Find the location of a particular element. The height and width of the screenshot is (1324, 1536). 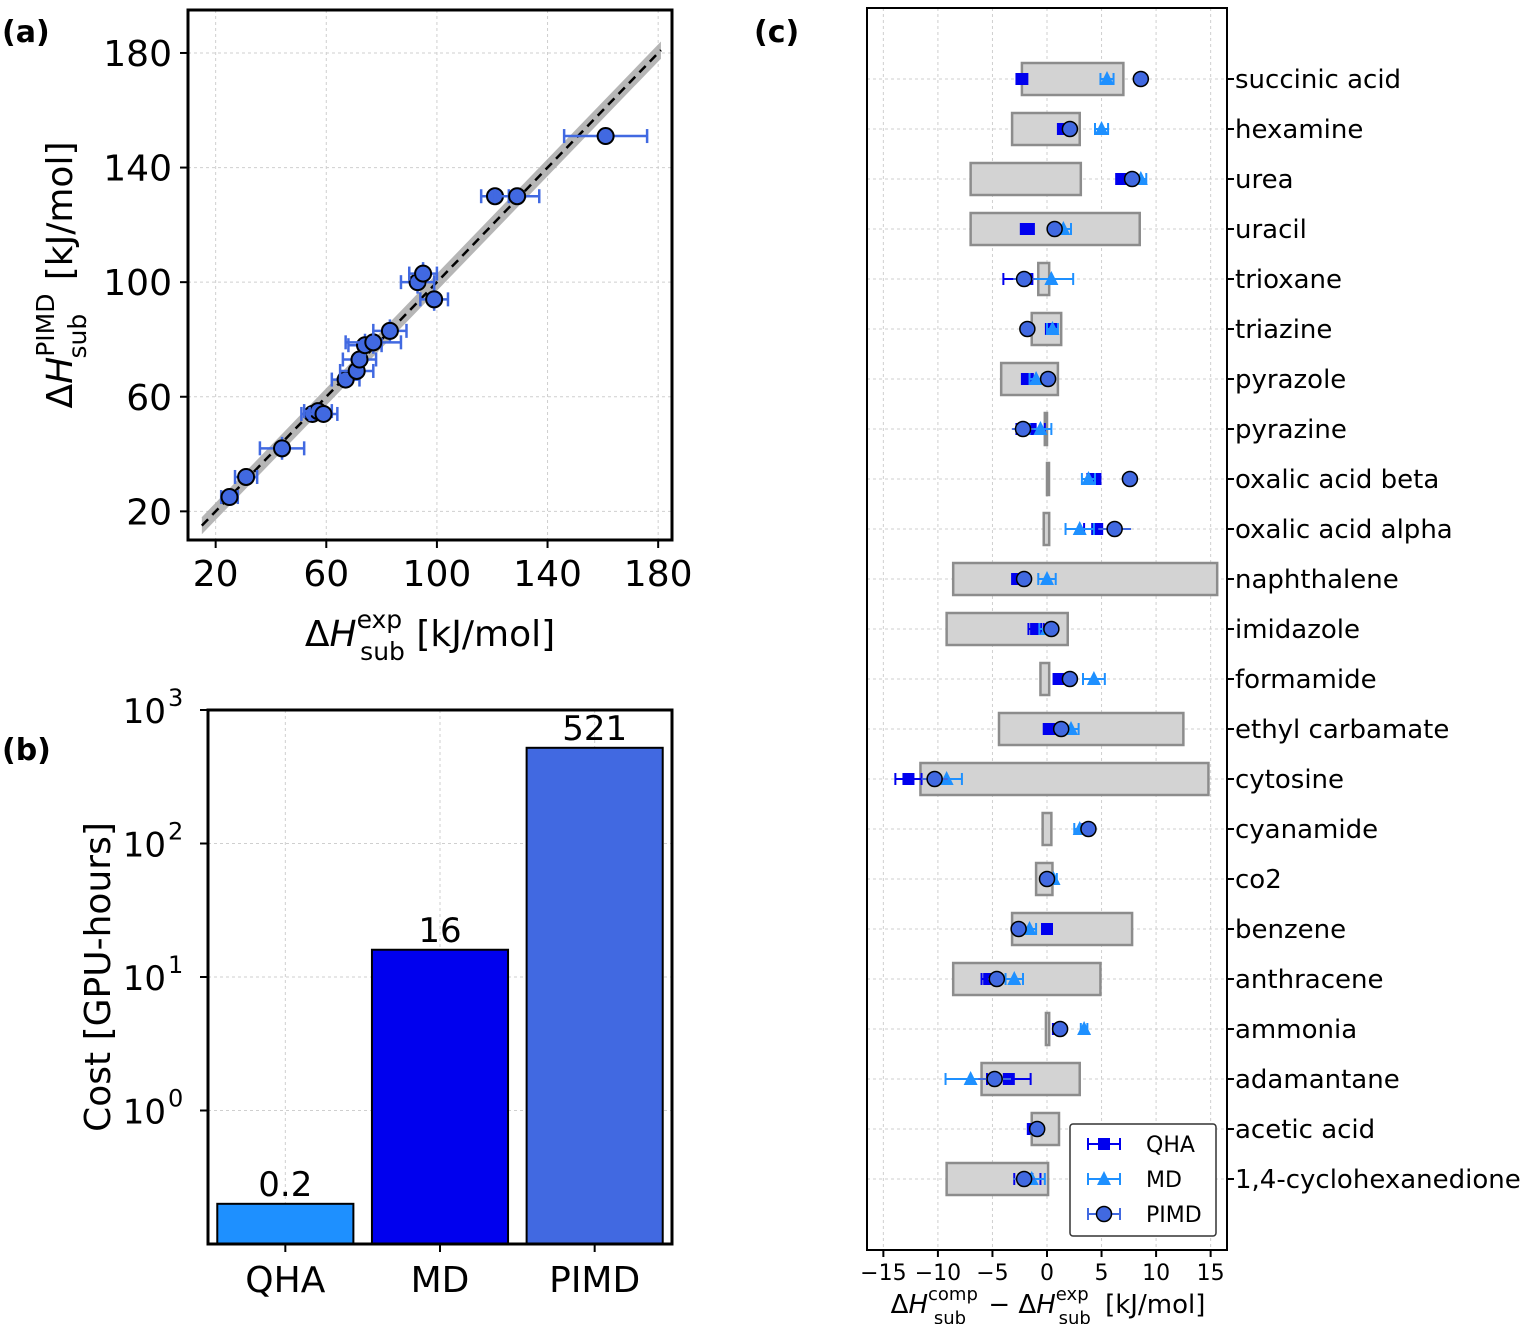

panel-a-ytick-label: 180 is located at coordinates (137, 54).